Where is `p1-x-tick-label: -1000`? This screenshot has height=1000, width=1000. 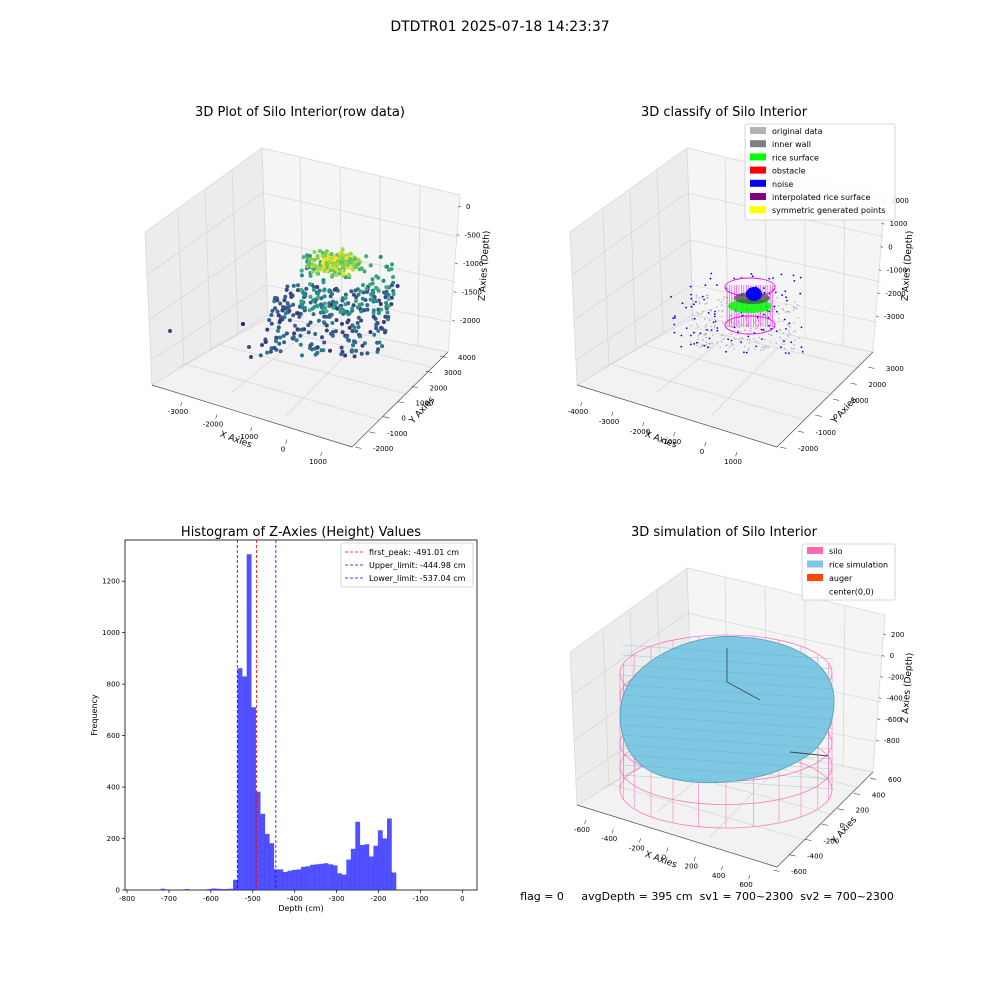 p1-x-tick-label: -1000 is located at coordinates (248, 437).